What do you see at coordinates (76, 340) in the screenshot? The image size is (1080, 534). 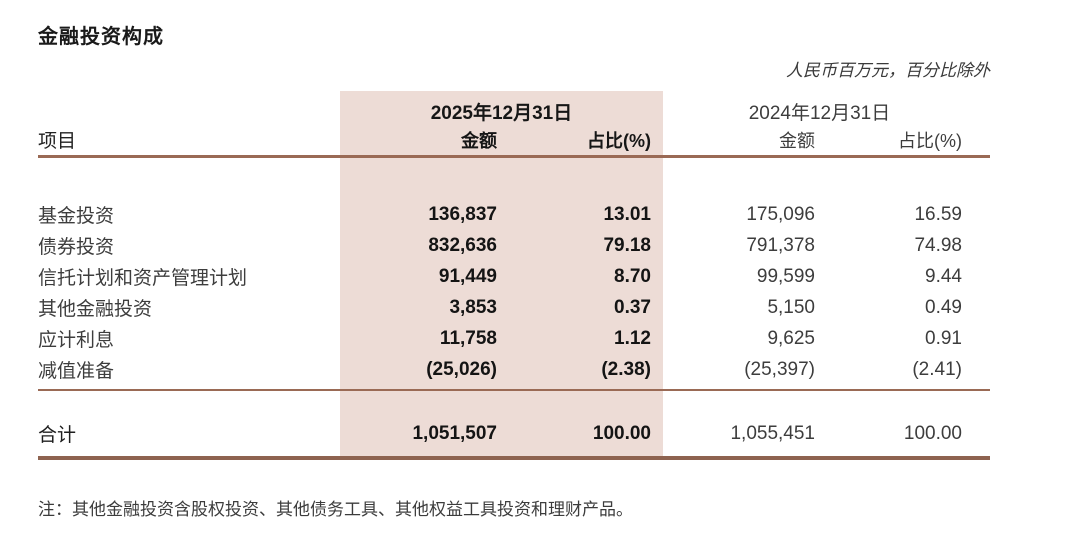 I see `row-label: 应计利息` at bounding box center [76, 340].